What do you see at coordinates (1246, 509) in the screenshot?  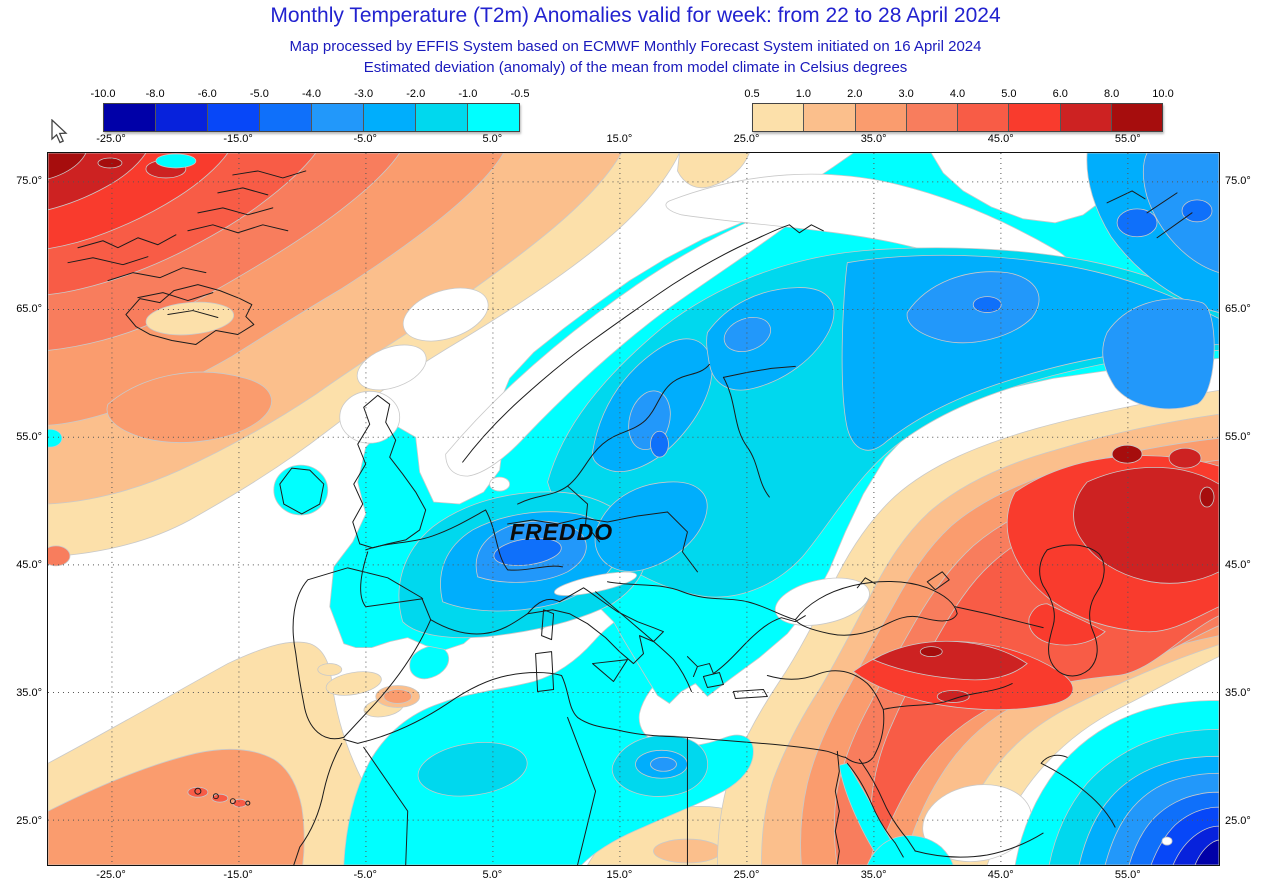 I see `latitude-axis-right: 75.0° 65.0° 55.0° 45.0° 35.0° 25.0°` at bounding box center [1246, 509].